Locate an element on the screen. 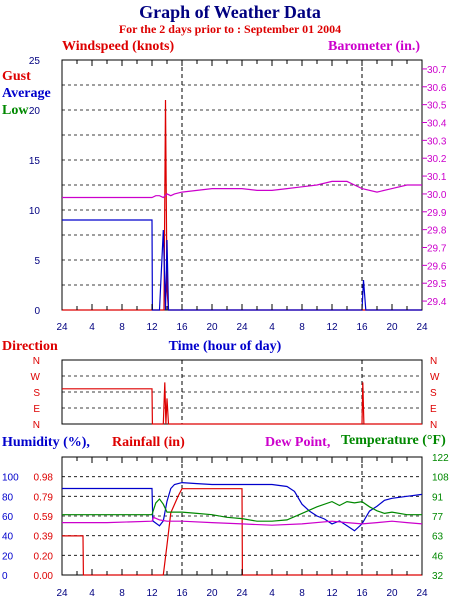  direction-tick-right: S is located at coordinates (433, 393).